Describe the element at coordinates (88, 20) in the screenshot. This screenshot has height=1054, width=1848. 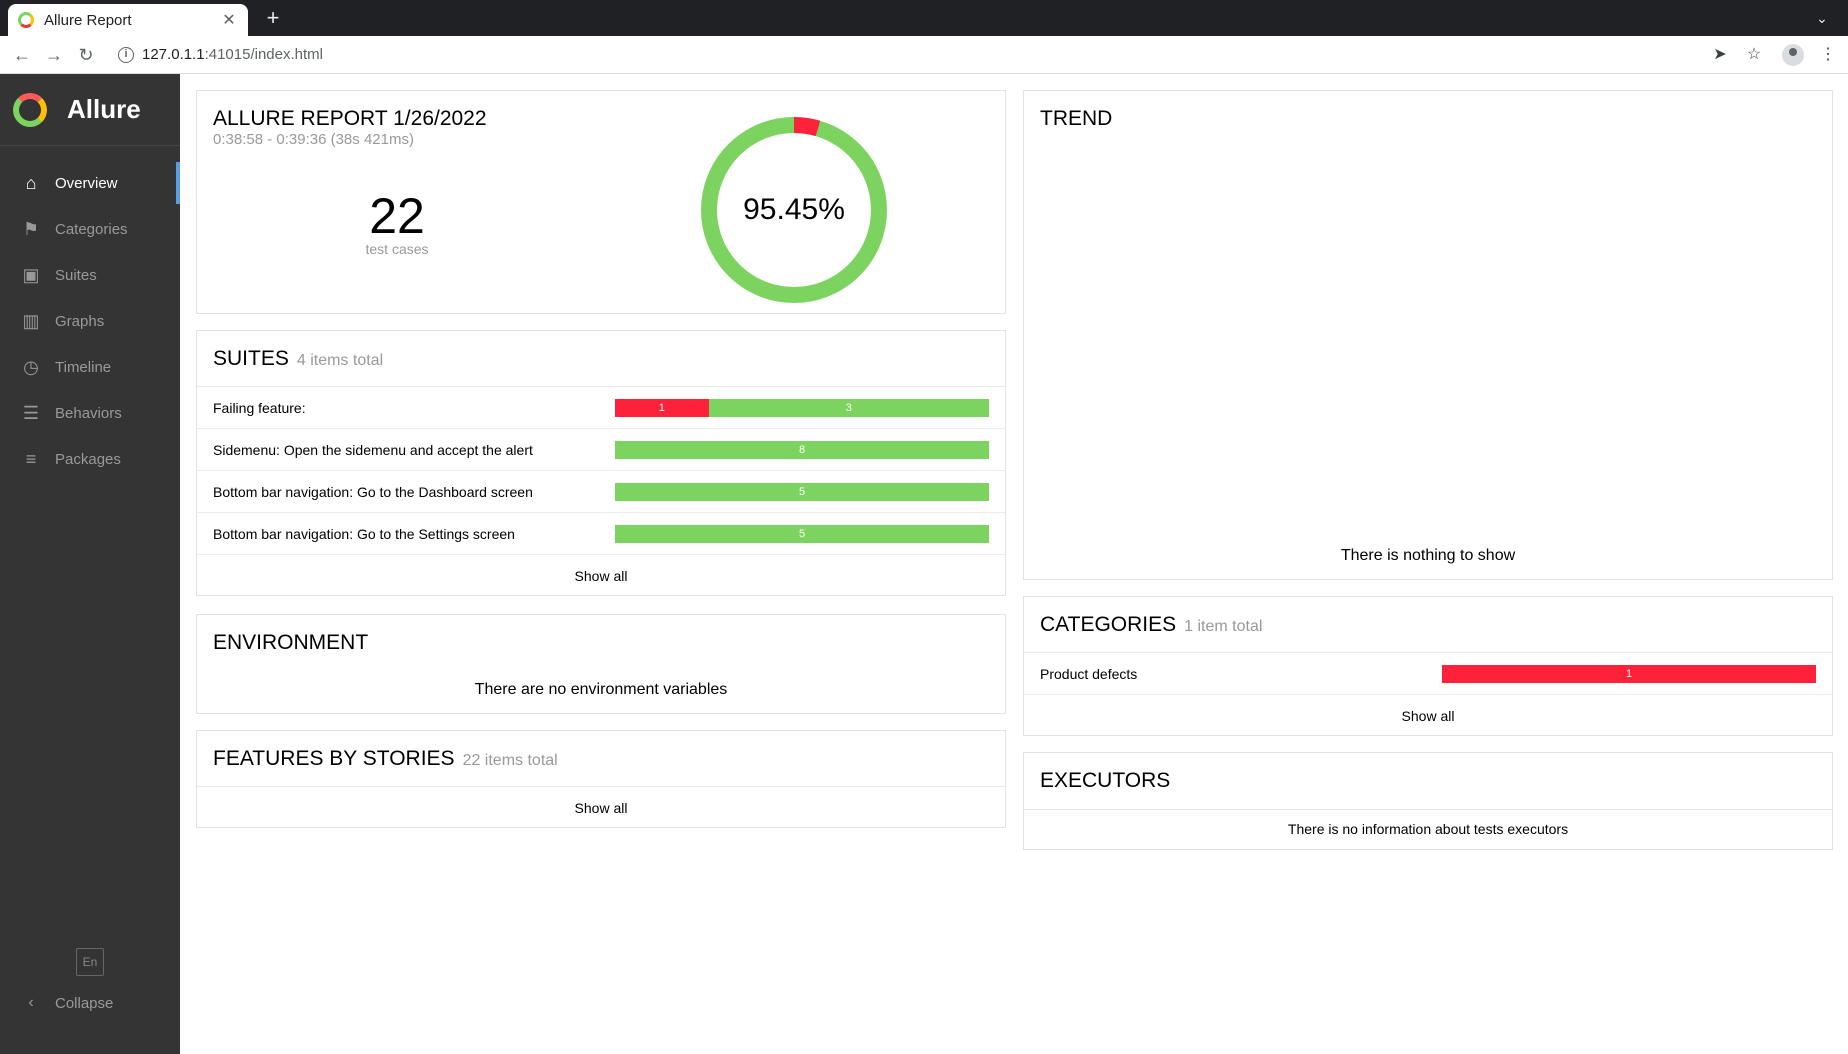
I see `tab-title: Allure Report` at that location.